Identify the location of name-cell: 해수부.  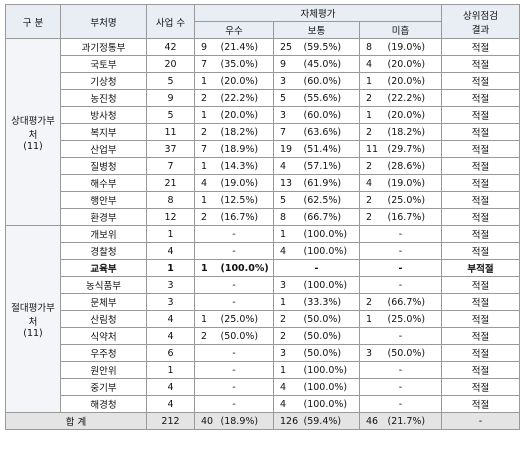
(103, 183).